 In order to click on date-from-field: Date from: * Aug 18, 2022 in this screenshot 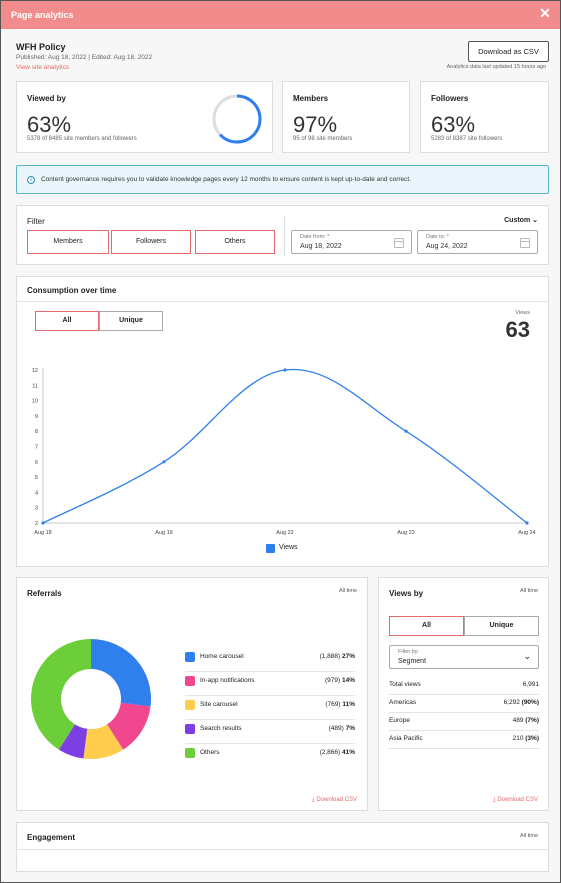, I will do `click(351, 242)`.